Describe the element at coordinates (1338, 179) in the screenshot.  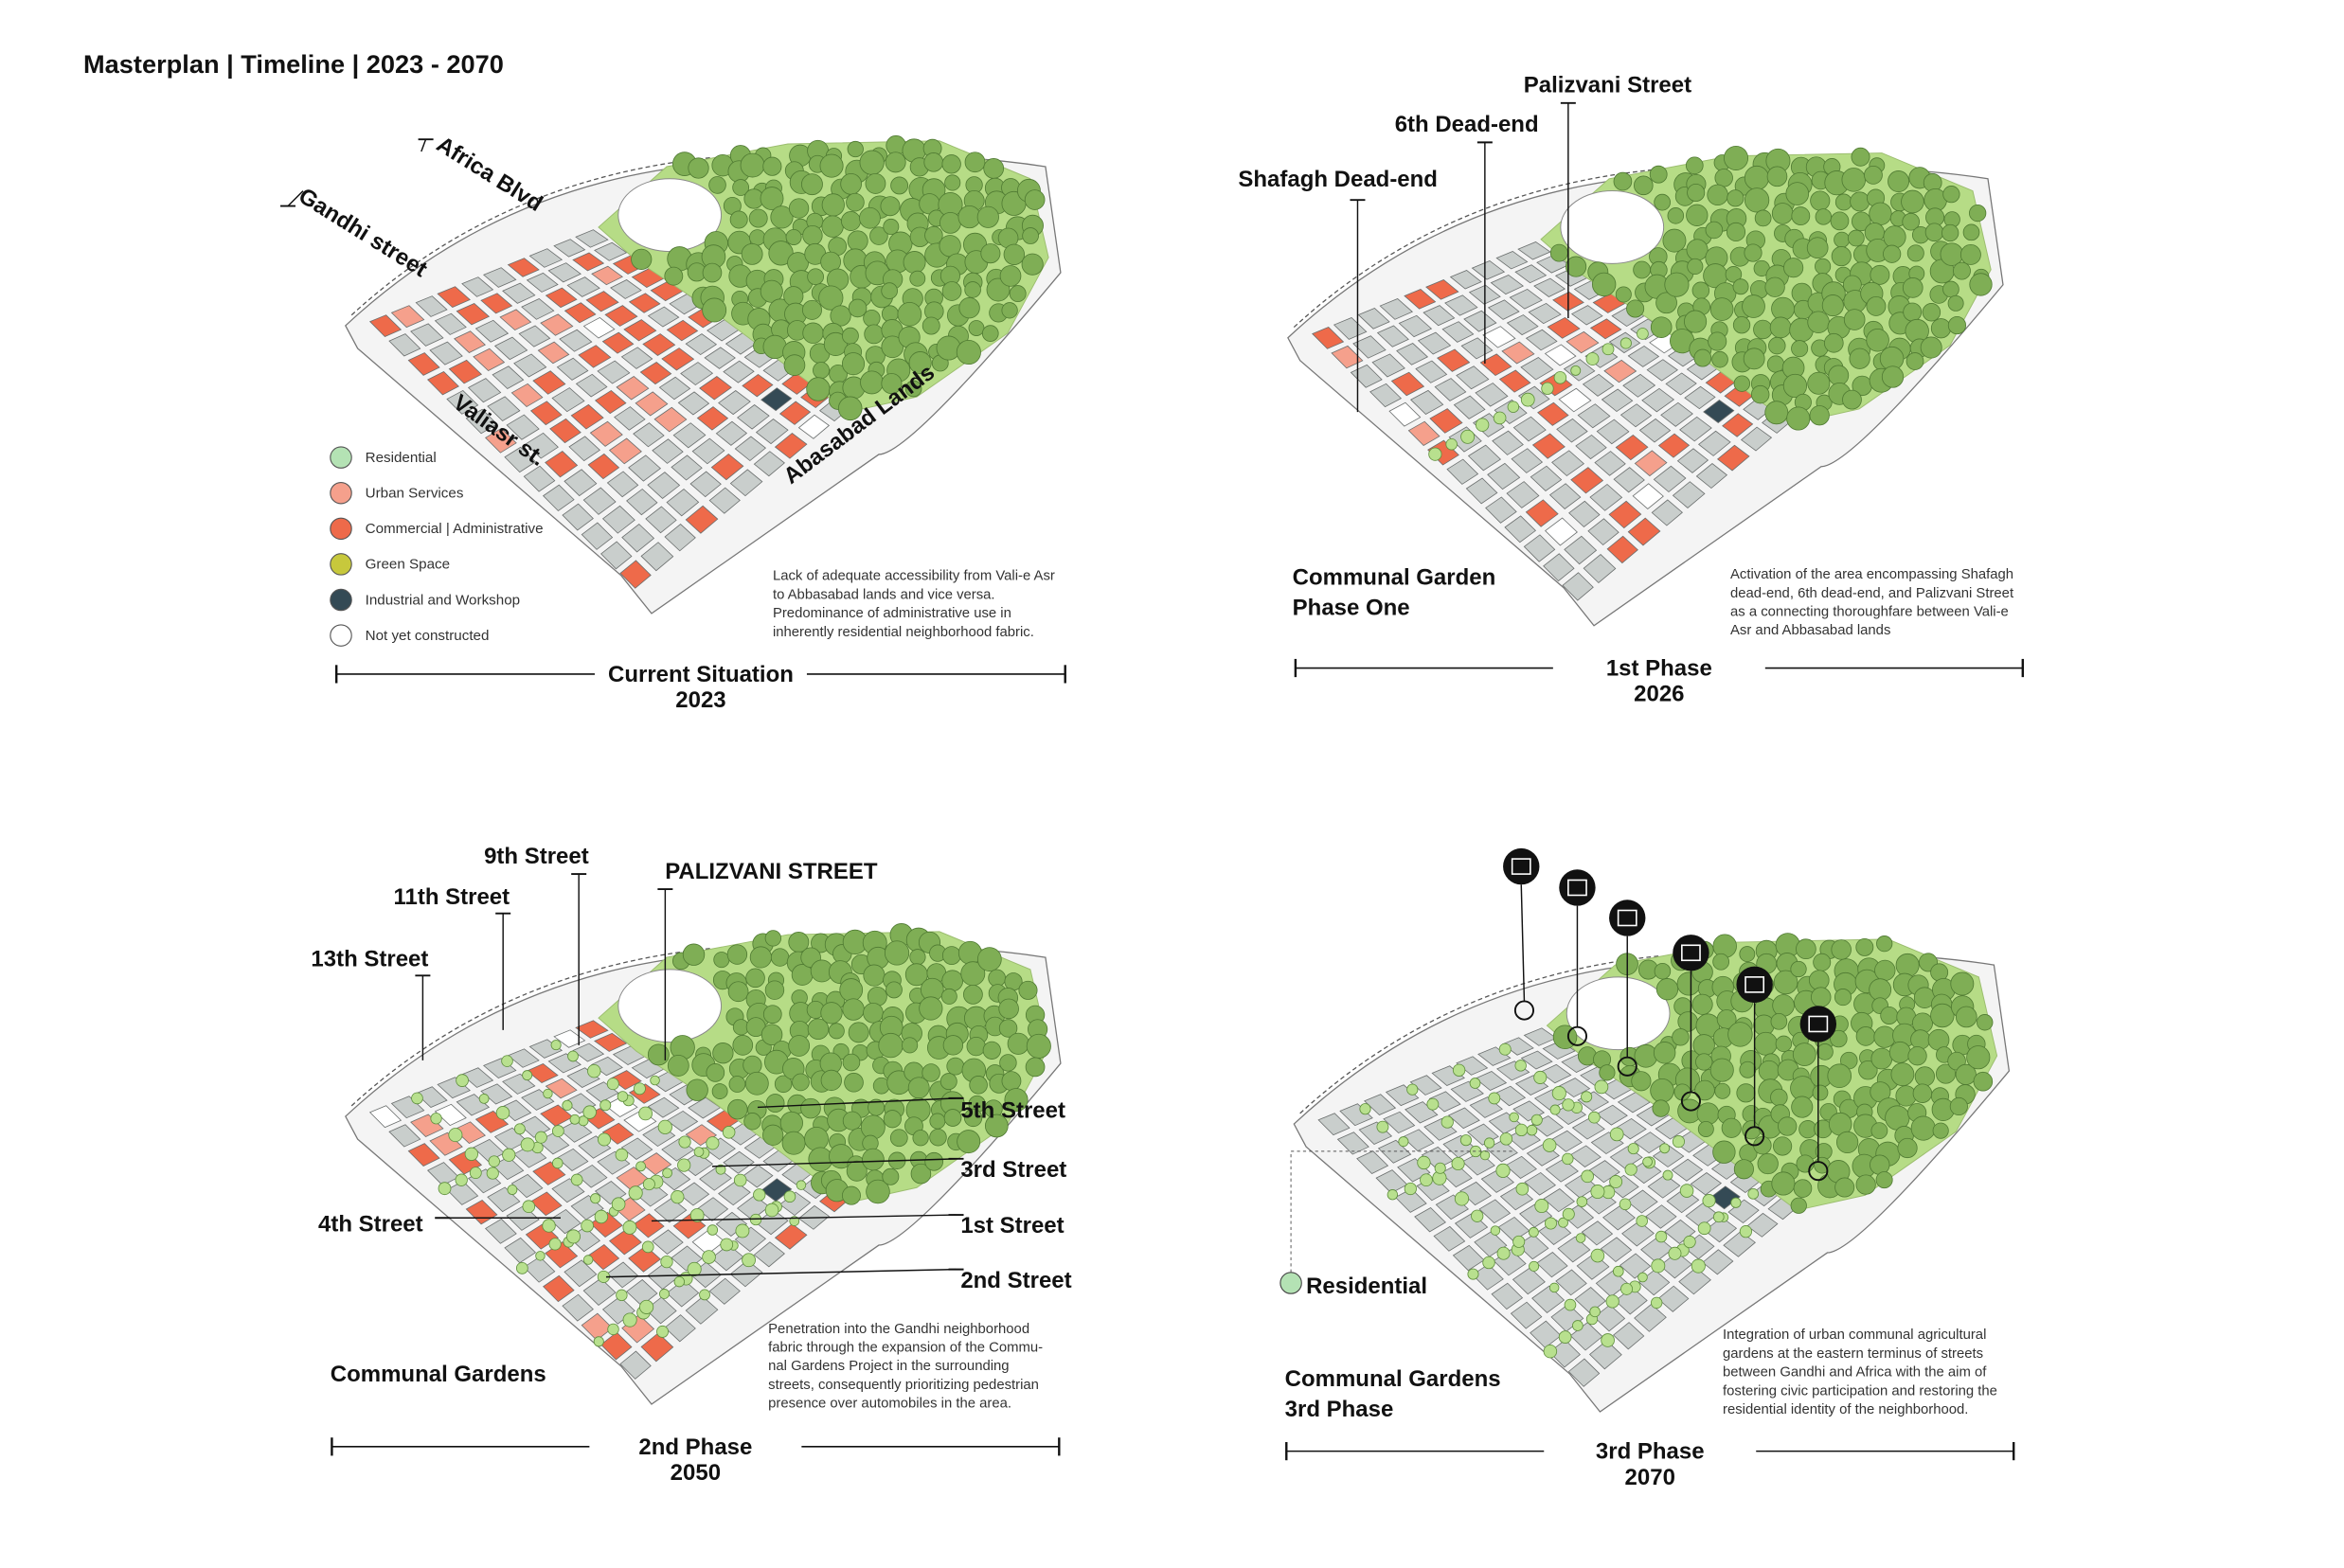
I see `street-label: Shafagh Dead-end` at that location.